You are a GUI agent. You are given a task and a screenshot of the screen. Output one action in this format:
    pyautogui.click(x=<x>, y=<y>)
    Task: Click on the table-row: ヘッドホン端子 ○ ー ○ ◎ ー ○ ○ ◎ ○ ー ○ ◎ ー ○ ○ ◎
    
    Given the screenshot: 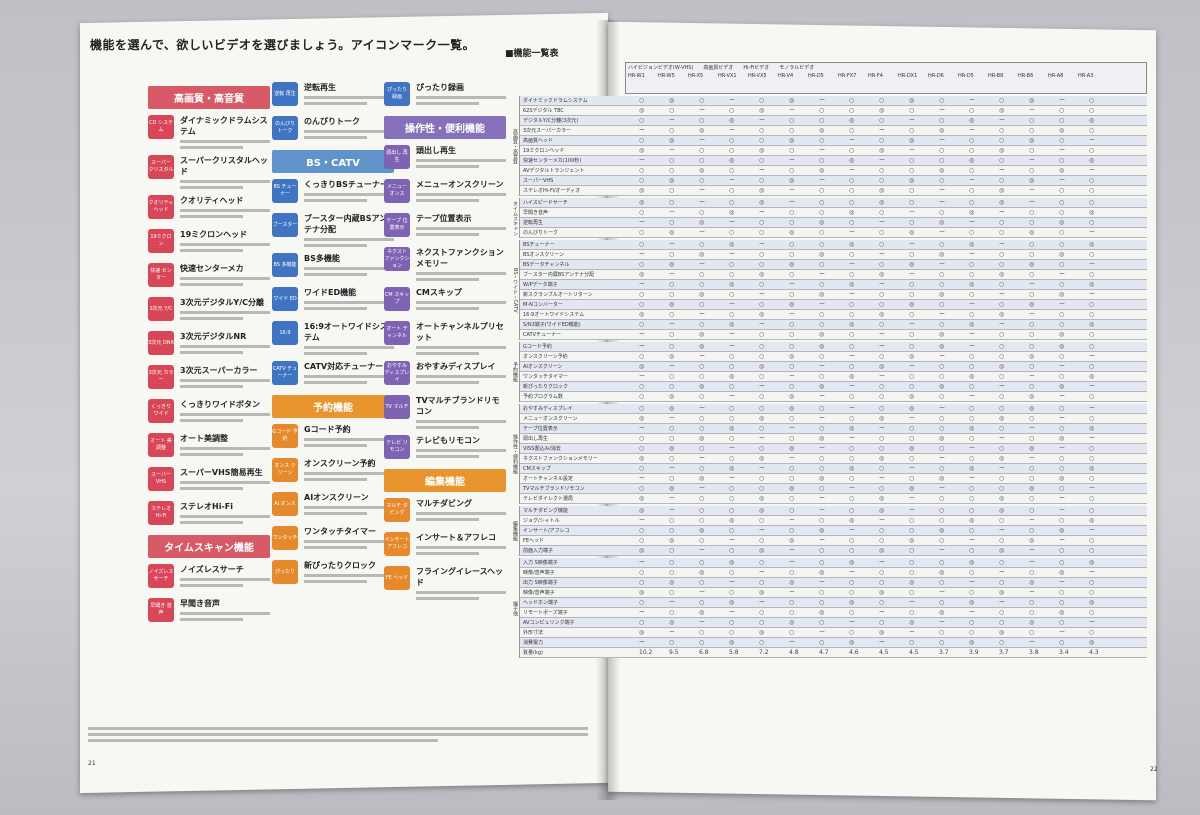 What is the action you would take?
    pyautogui.click(x=833, y=603)
    